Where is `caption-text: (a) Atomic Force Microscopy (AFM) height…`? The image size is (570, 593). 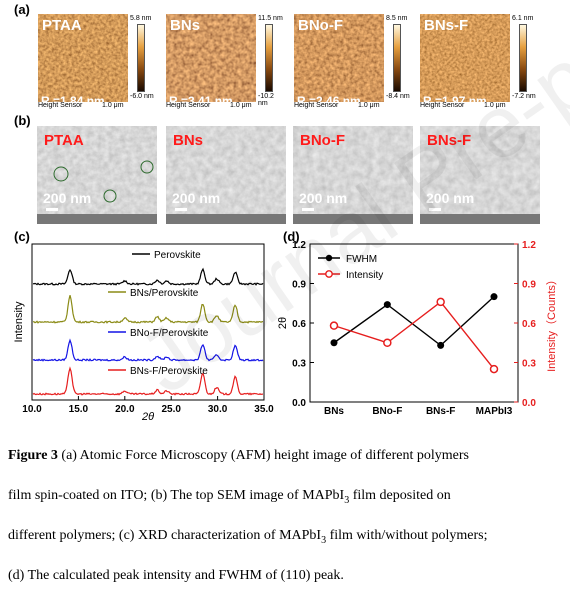
caption-text: (a) Atomic Force Microscopy (AFM) height… is located at coordinates (263, 455).